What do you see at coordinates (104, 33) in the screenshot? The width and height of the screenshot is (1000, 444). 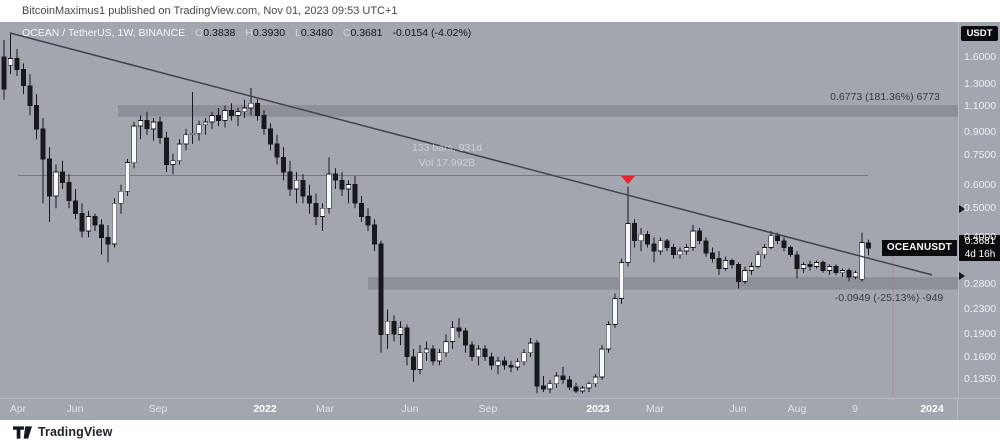 I see `symbol-title: OCEAN / TetherUS, 1W, BINANCE` at bounding box center [104, 33].